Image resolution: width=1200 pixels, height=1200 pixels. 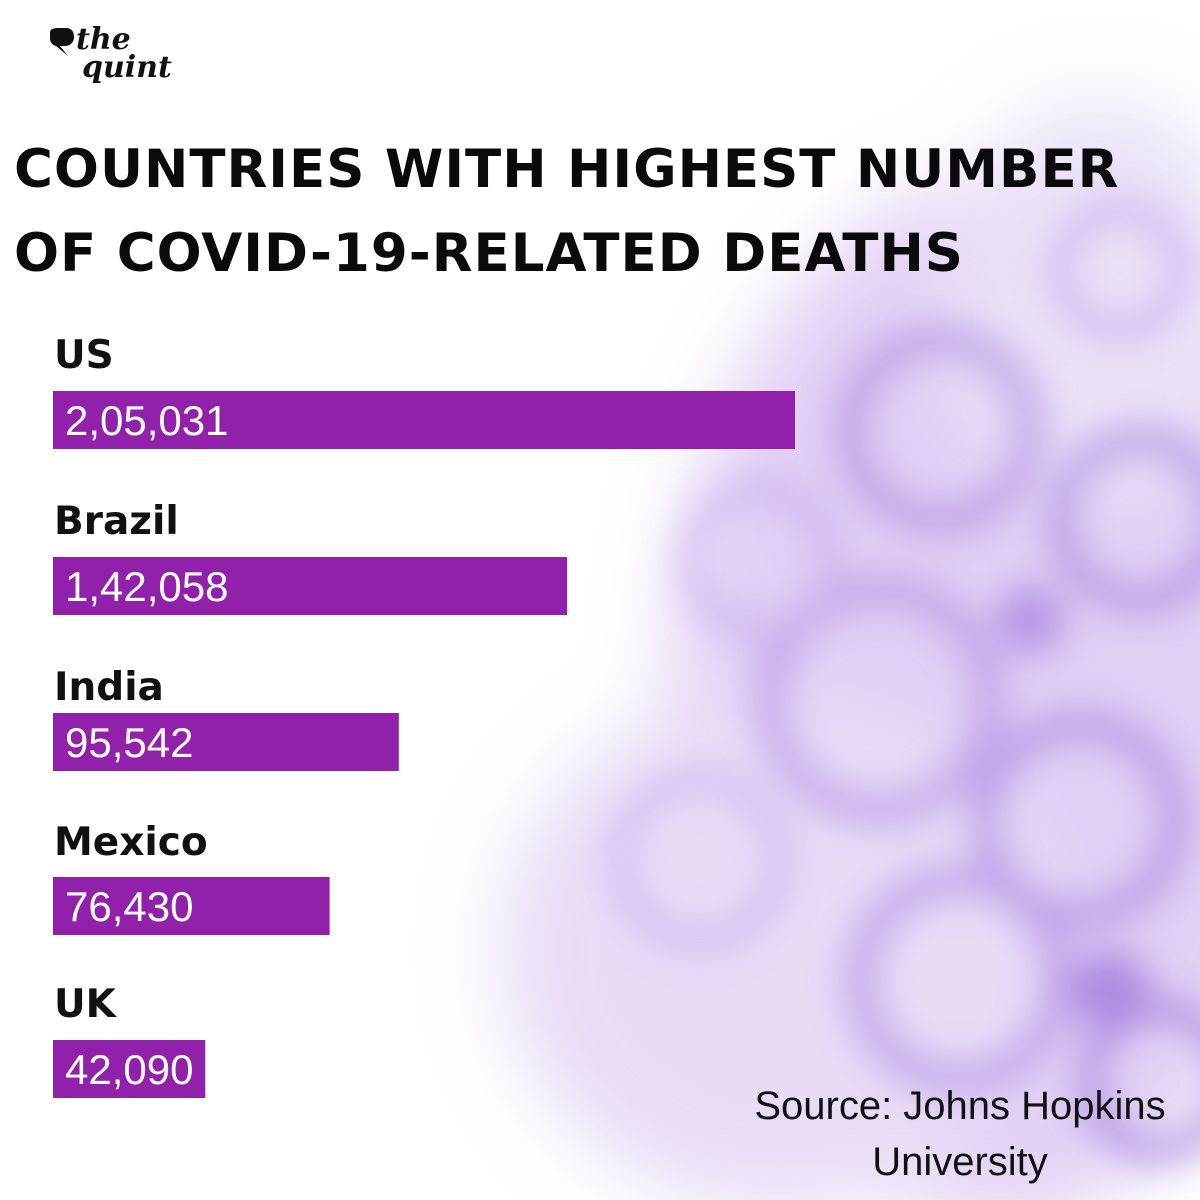 I want to click on value-label-india: 95,542, so click(x=129, y=742).